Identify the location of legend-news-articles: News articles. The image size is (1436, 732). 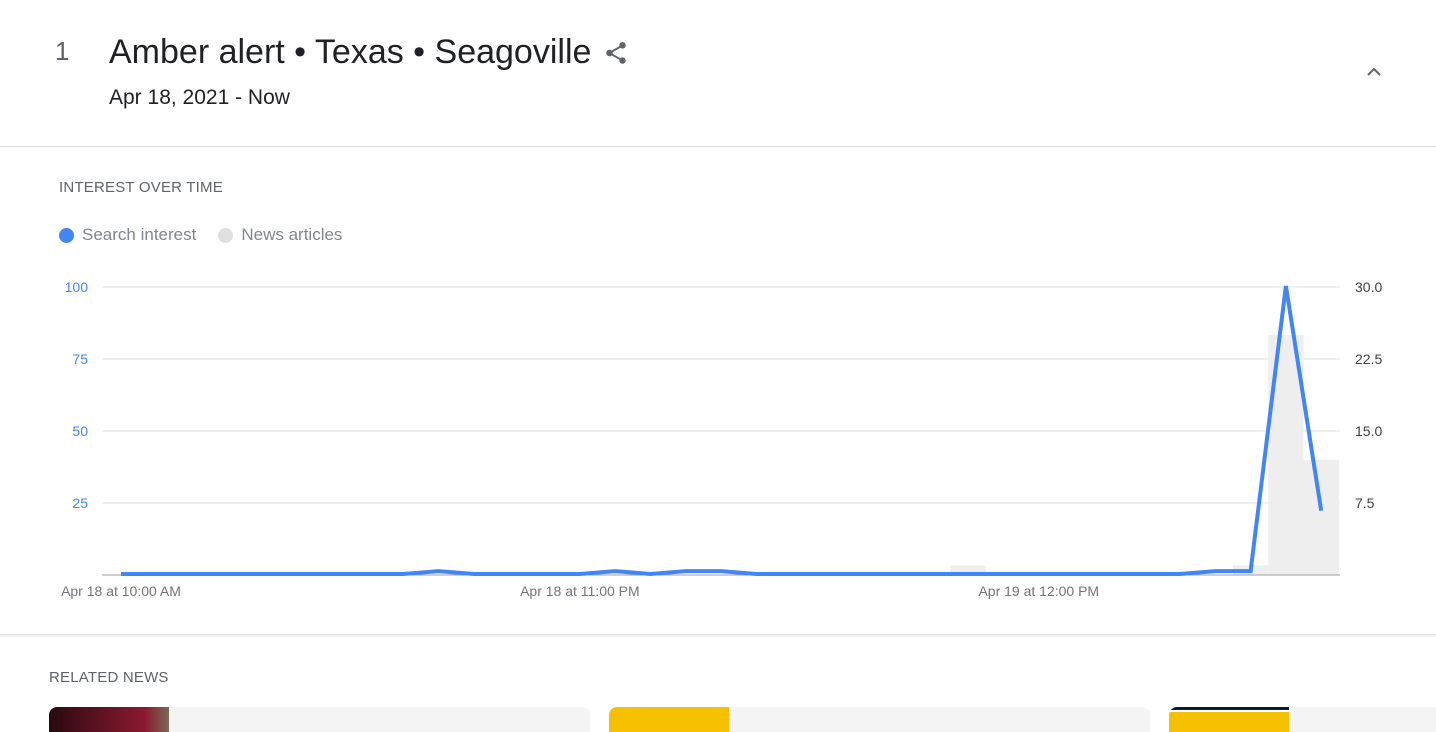
(280, 235).